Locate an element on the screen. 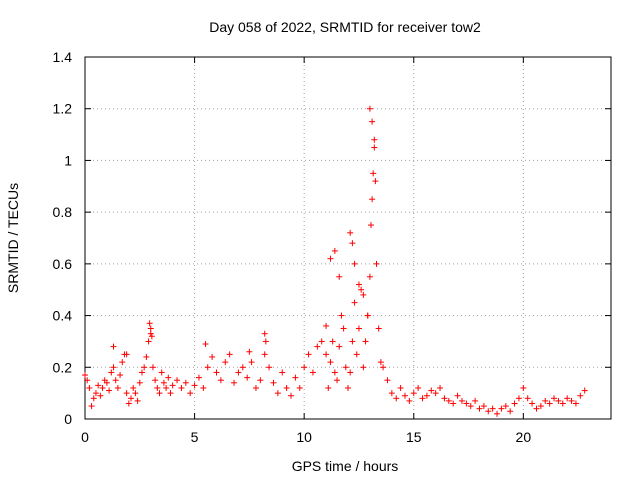  y-axis-label: SRMTID / TECUs is located at coordinates (13, 238).